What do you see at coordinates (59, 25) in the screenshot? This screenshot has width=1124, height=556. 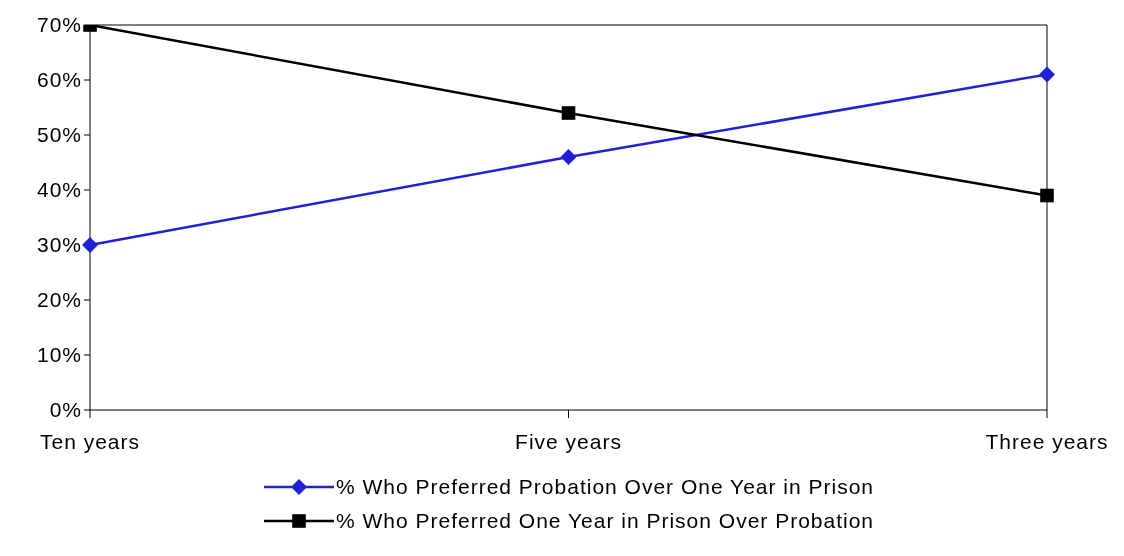 I see `y-tick-label: 70%` at bounding box center [59, 25].